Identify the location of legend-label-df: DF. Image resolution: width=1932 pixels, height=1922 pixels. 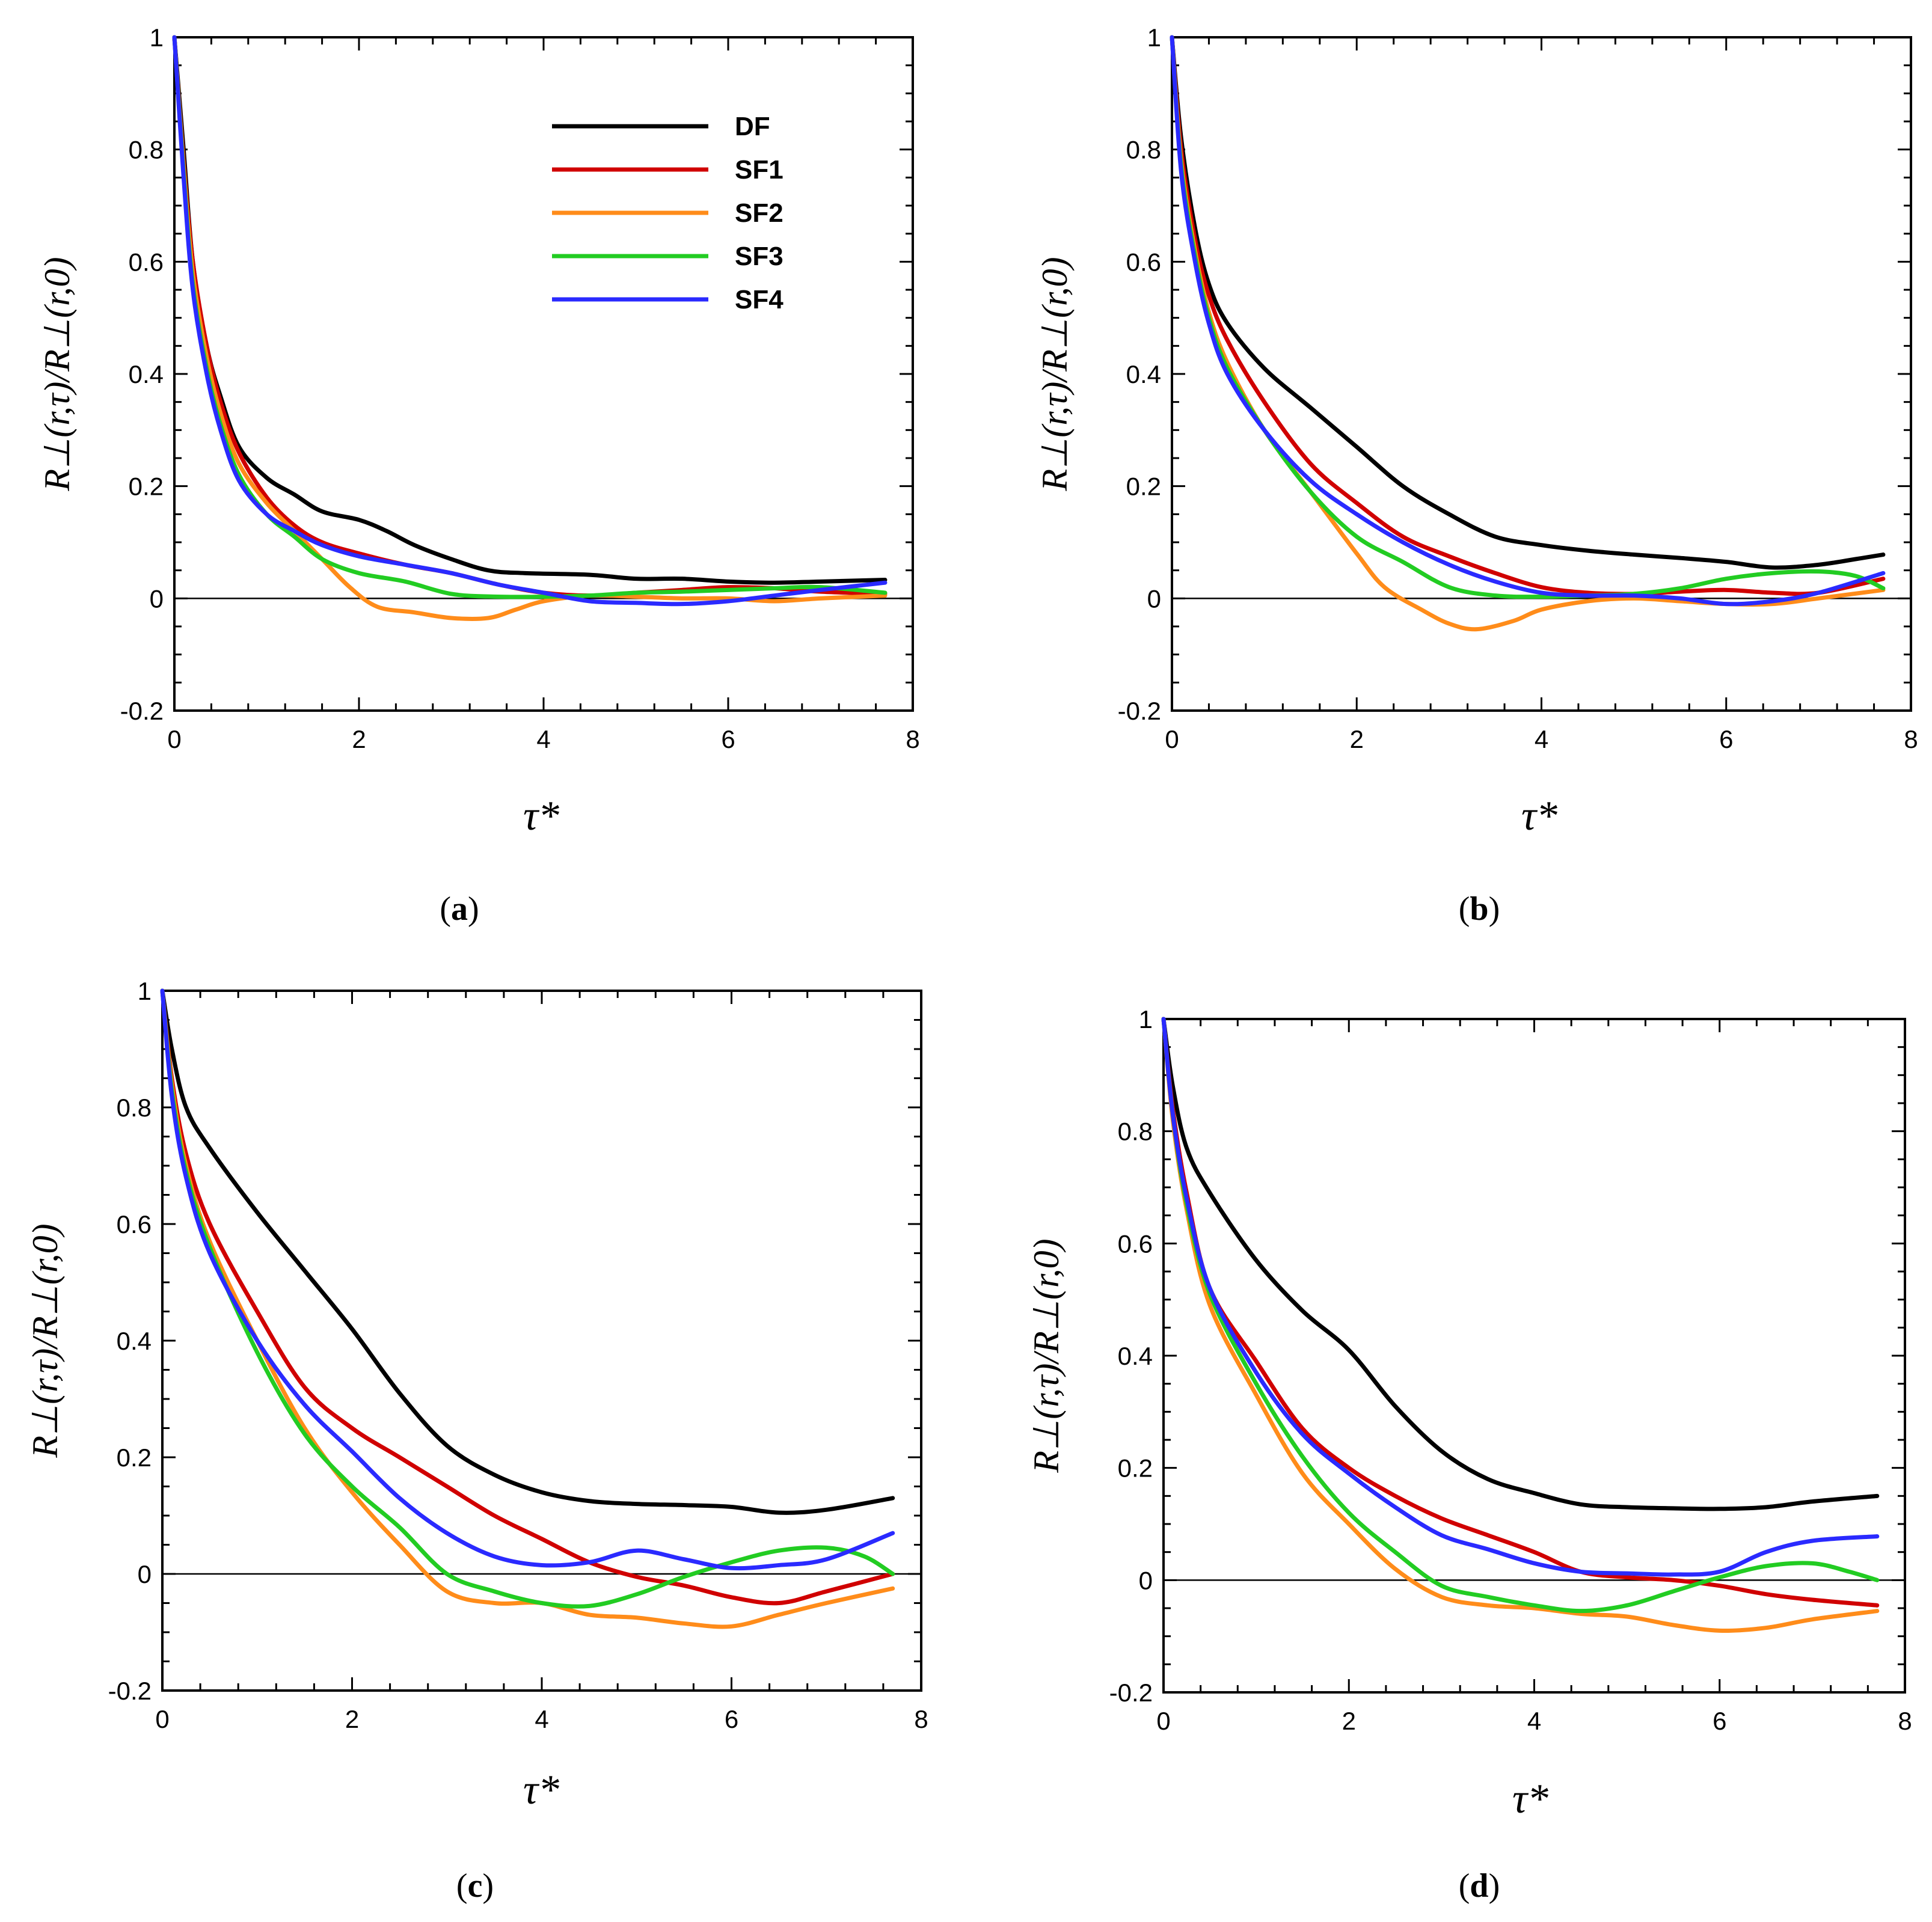
(752, 126).